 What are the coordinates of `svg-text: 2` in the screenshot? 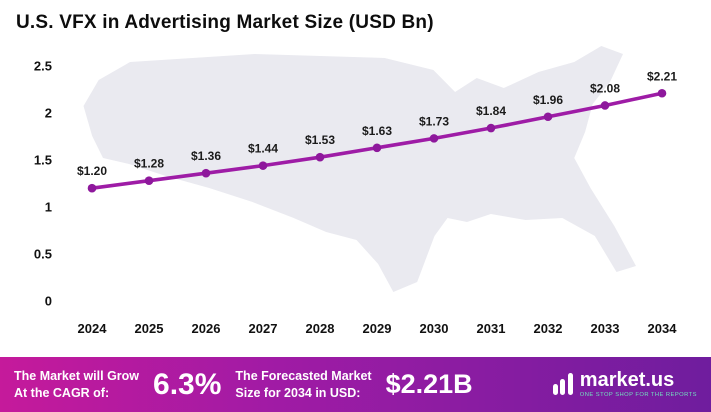 It's located at (48, 113).